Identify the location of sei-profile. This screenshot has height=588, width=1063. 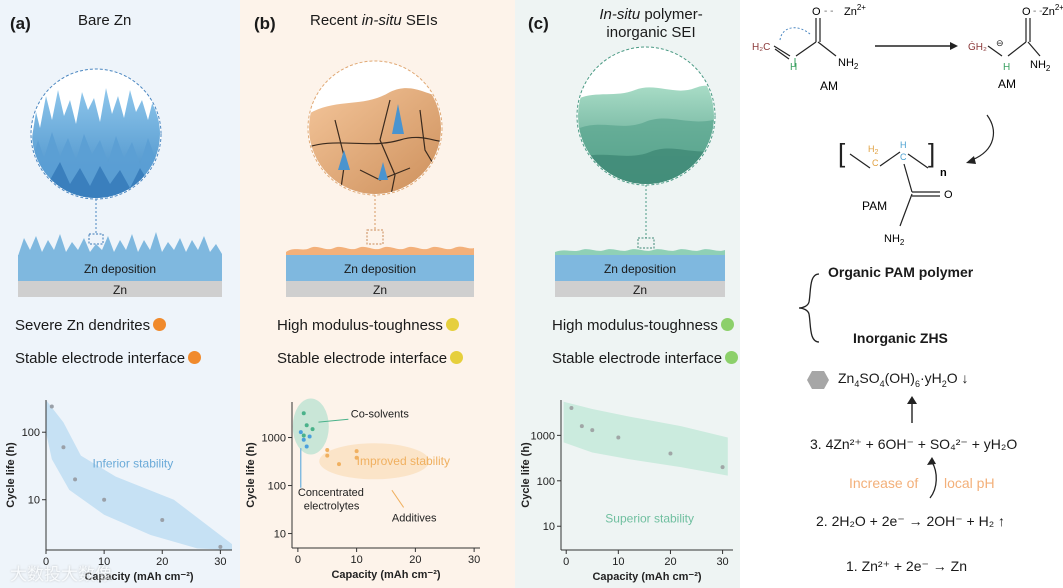
(640, 252).